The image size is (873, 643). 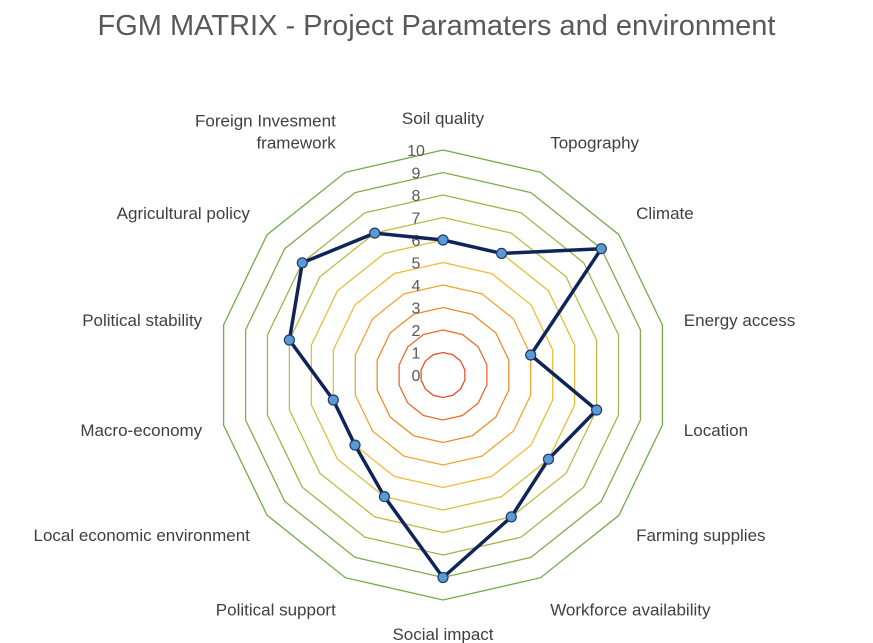 What do you see at coordinates (184, 213) in the screenshot?
I see `category-label-12: Agricultural policy` at bounding box center [184, 213].